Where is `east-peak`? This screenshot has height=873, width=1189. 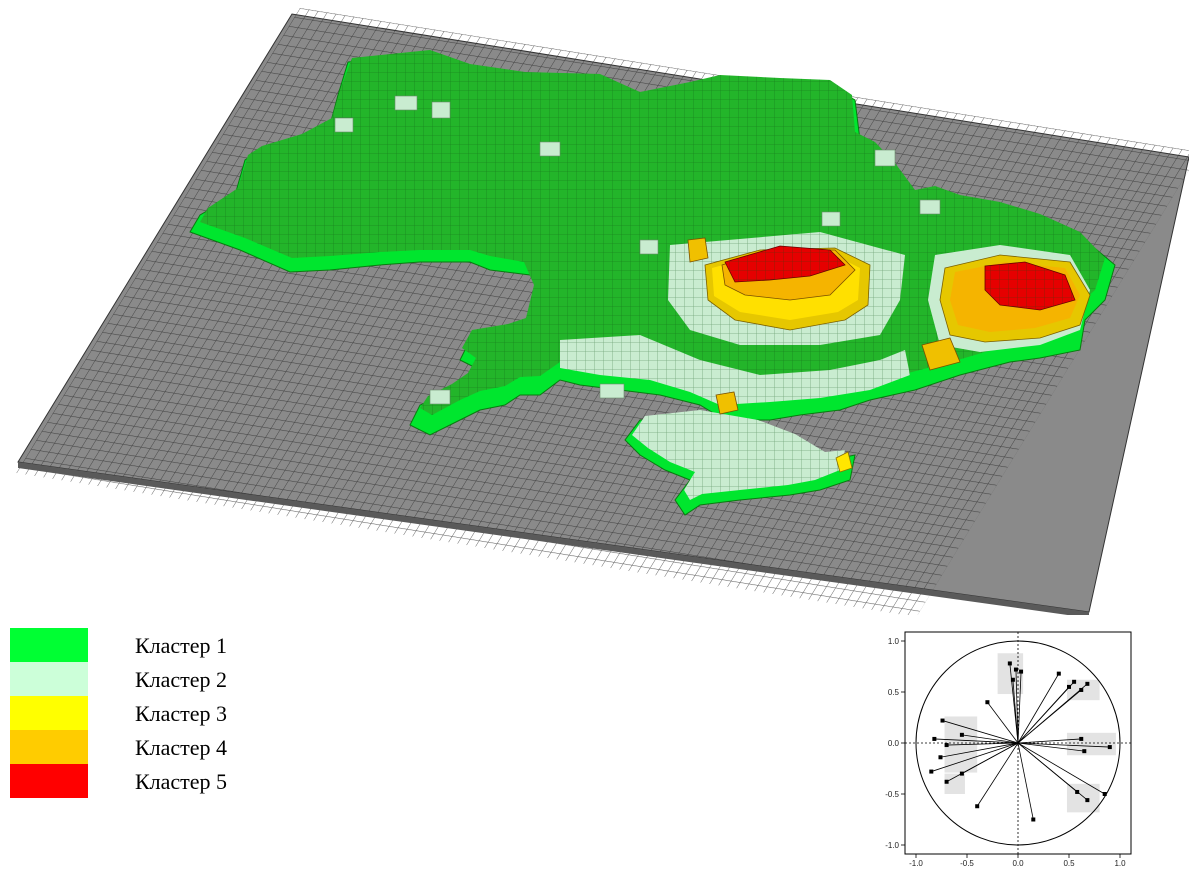 east-peak is located at coordinates (1006, 312).